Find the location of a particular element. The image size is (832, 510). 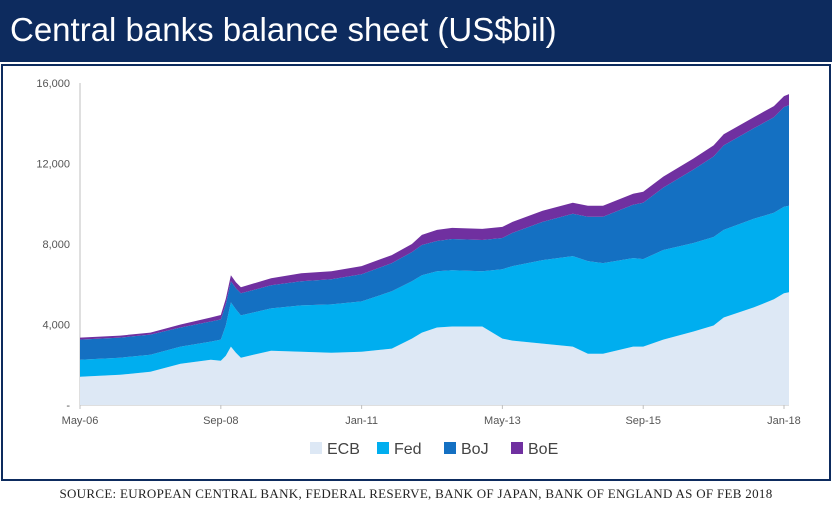

y-tick-label: 16,000 is located at coordinates (53, 84).